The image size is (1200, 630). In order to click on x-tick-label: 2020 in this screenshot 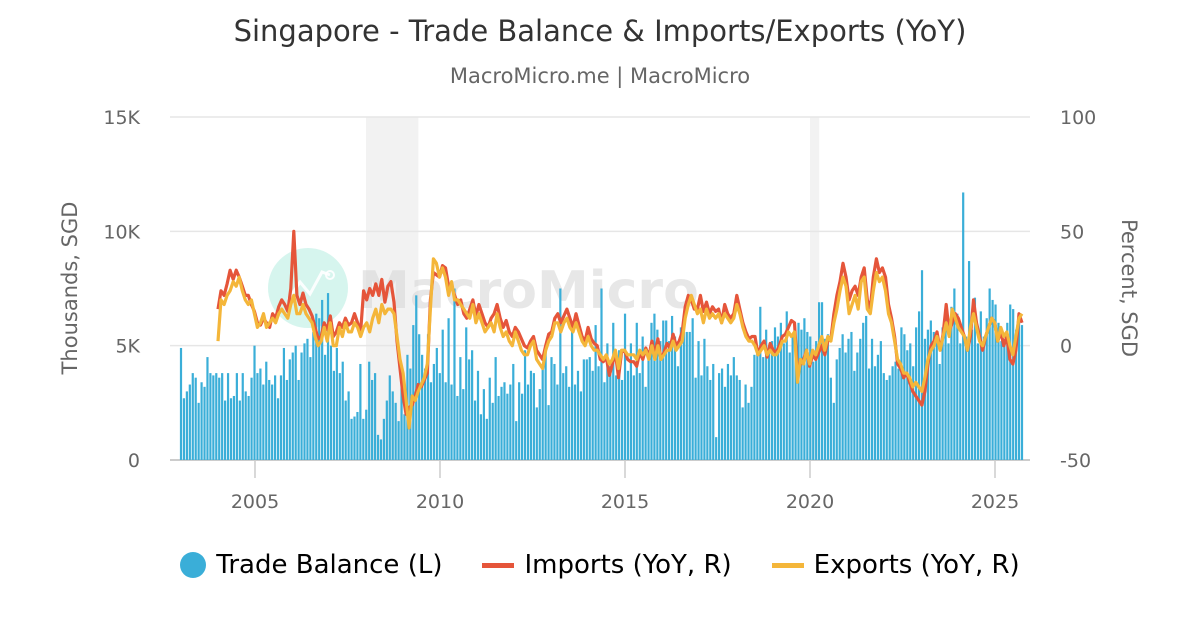, I will do `click(810, 502)`.